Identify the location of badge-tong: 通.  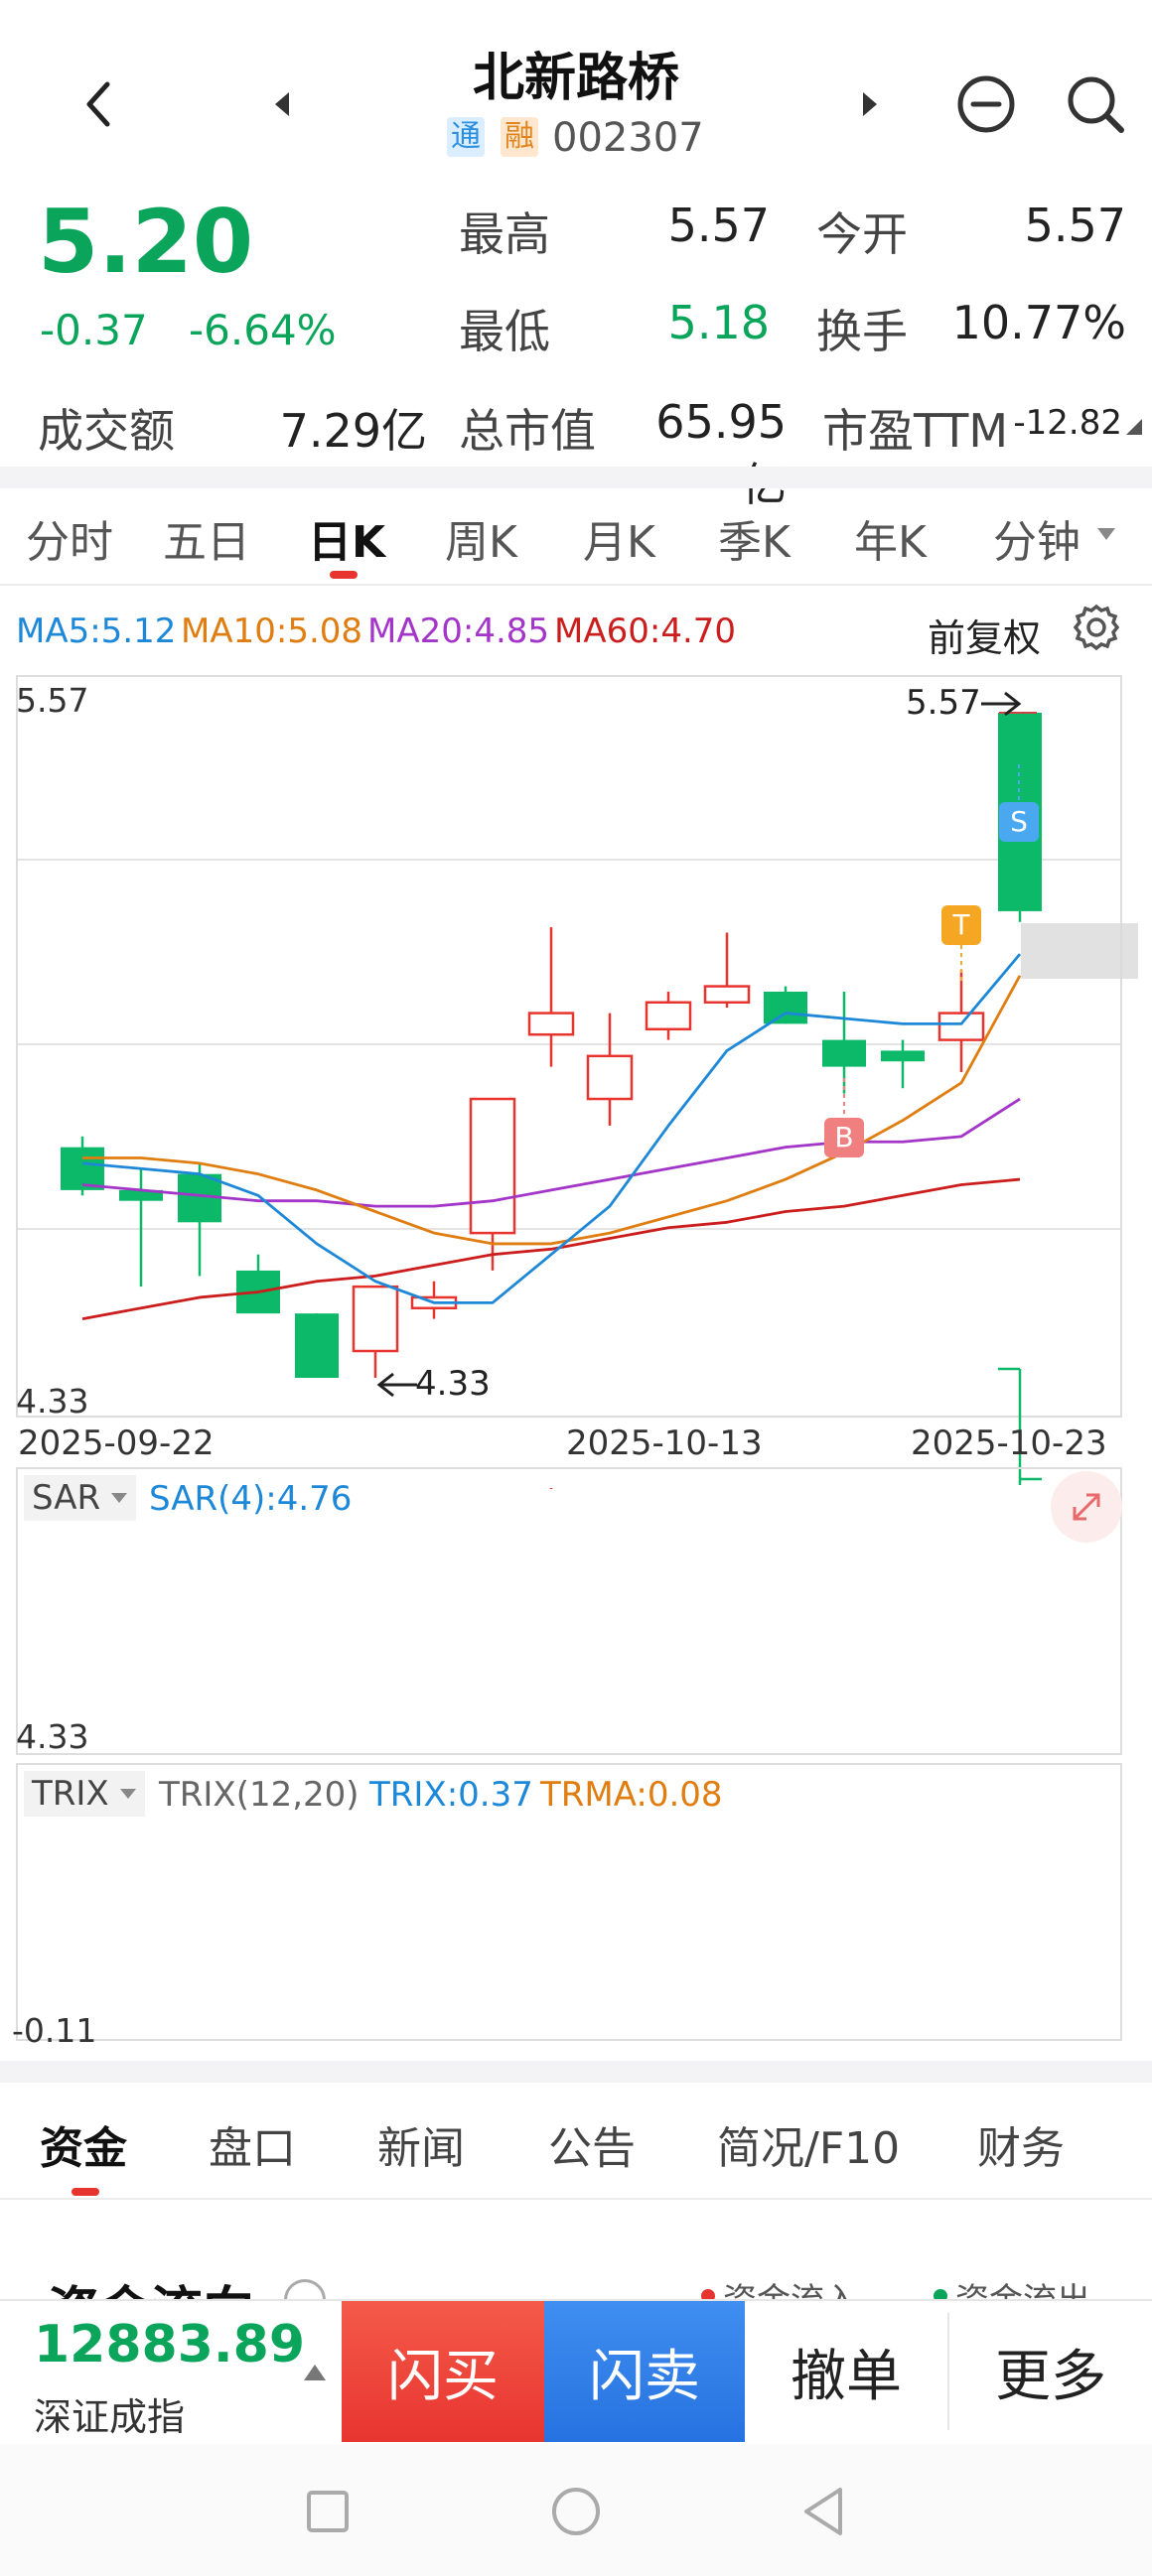
(466, 137).